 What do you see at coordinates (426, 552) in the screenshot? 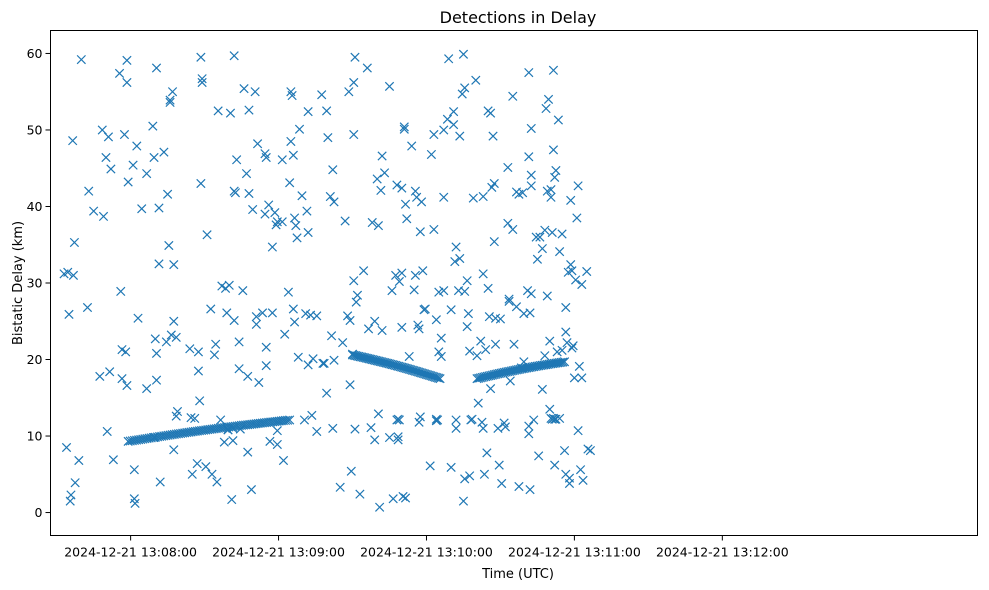
I see `x-tick-label: 2024-12-21 13:10:00` at bounding box center [426, 552].